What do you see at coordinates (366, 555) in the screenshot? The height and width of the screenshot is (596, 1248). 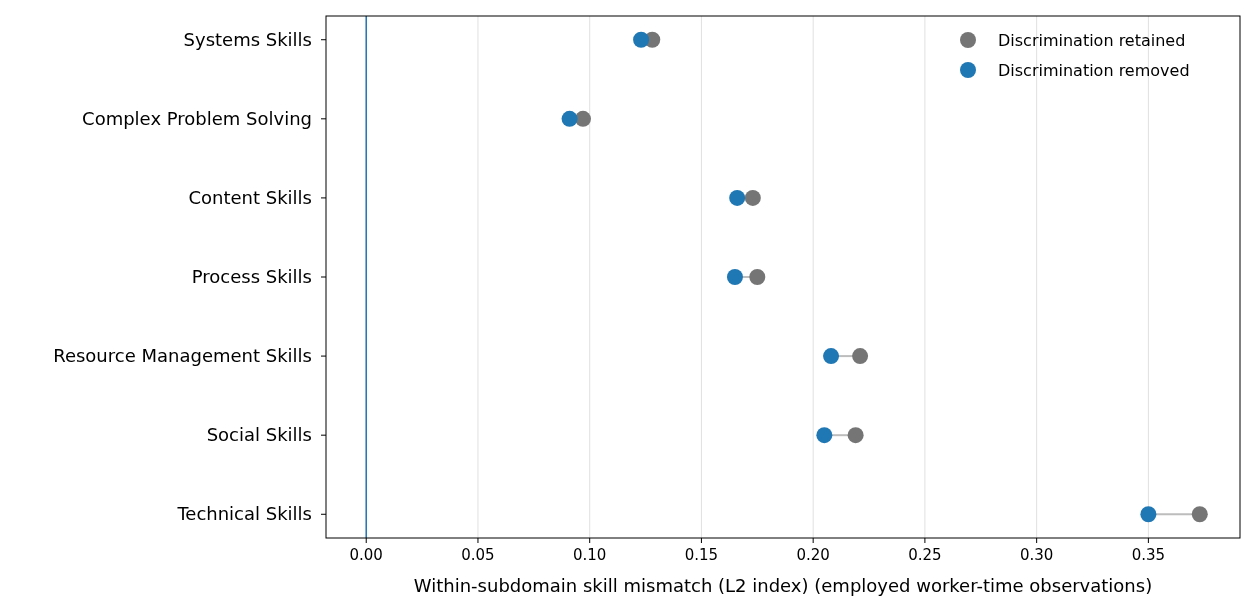 I see `x-tick-label: 0.00` at bounding box center [366, 555].